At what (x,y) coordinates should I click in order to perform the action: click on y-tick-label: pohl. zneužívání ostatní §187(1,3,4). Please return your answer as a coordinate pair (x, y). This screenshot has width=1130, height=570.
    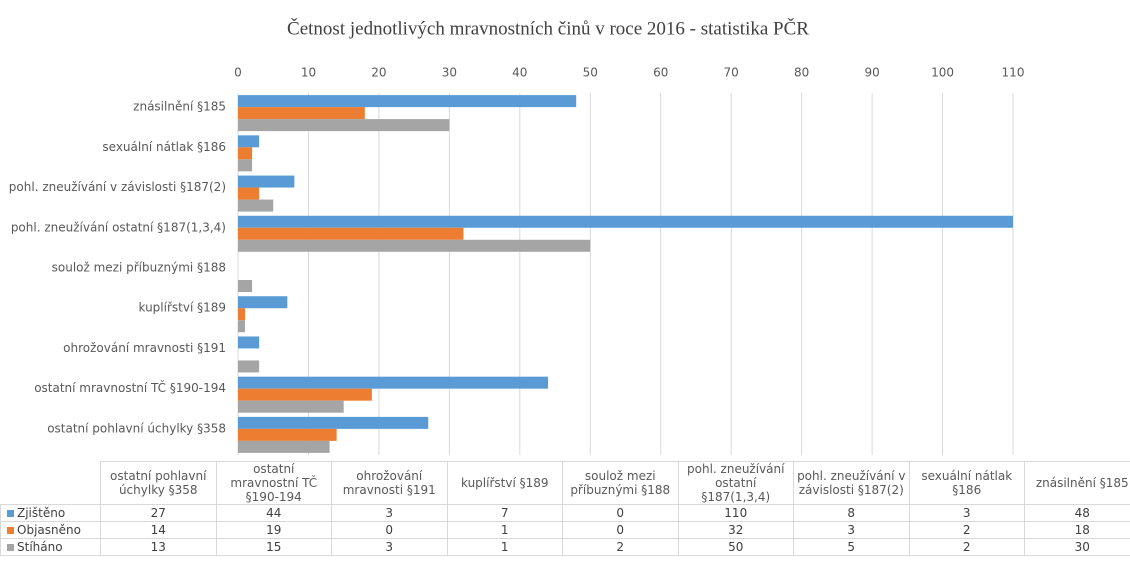
    Looking at the image, I should click on (118, 227).